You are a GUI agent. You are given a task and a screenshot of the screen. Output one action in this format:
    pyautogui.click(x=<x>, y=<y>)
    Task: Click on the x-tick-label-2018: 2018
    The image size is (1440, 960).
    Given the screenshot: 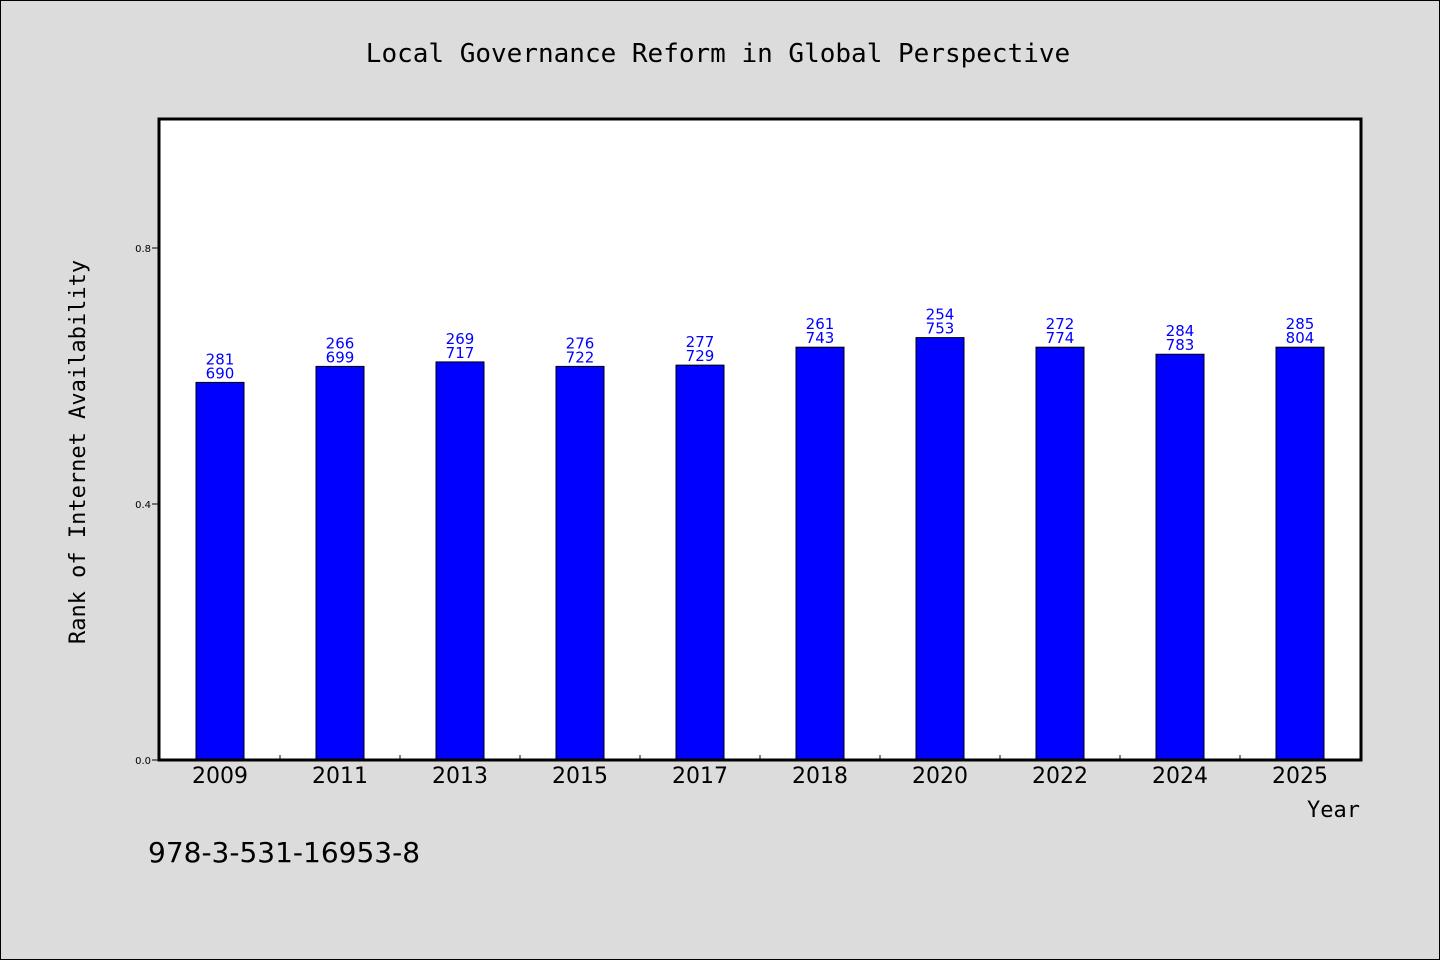 What is the action you would take?
    pyautogui.click(x=820, y=776)
    